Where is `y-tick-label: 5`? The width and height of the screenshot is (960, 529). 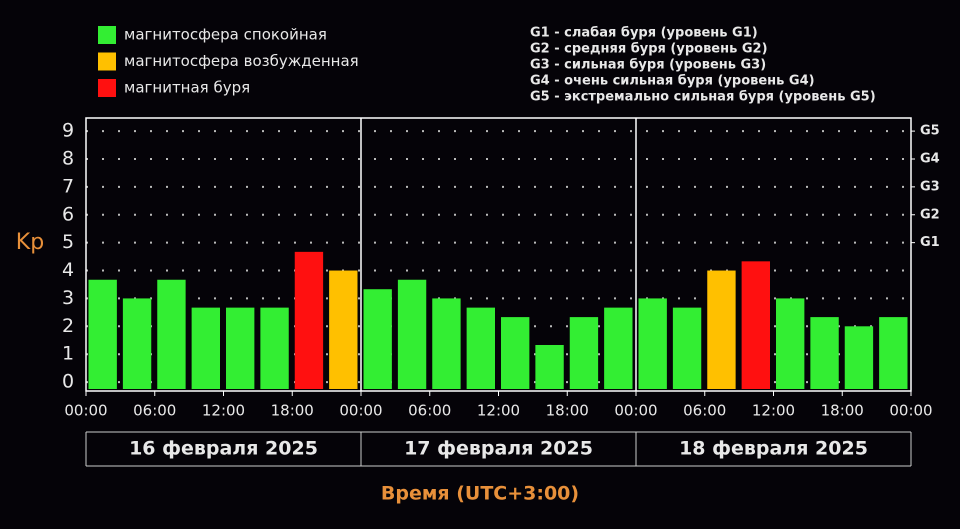
y-tick-label: 5 is located at coordinates (68, 242).